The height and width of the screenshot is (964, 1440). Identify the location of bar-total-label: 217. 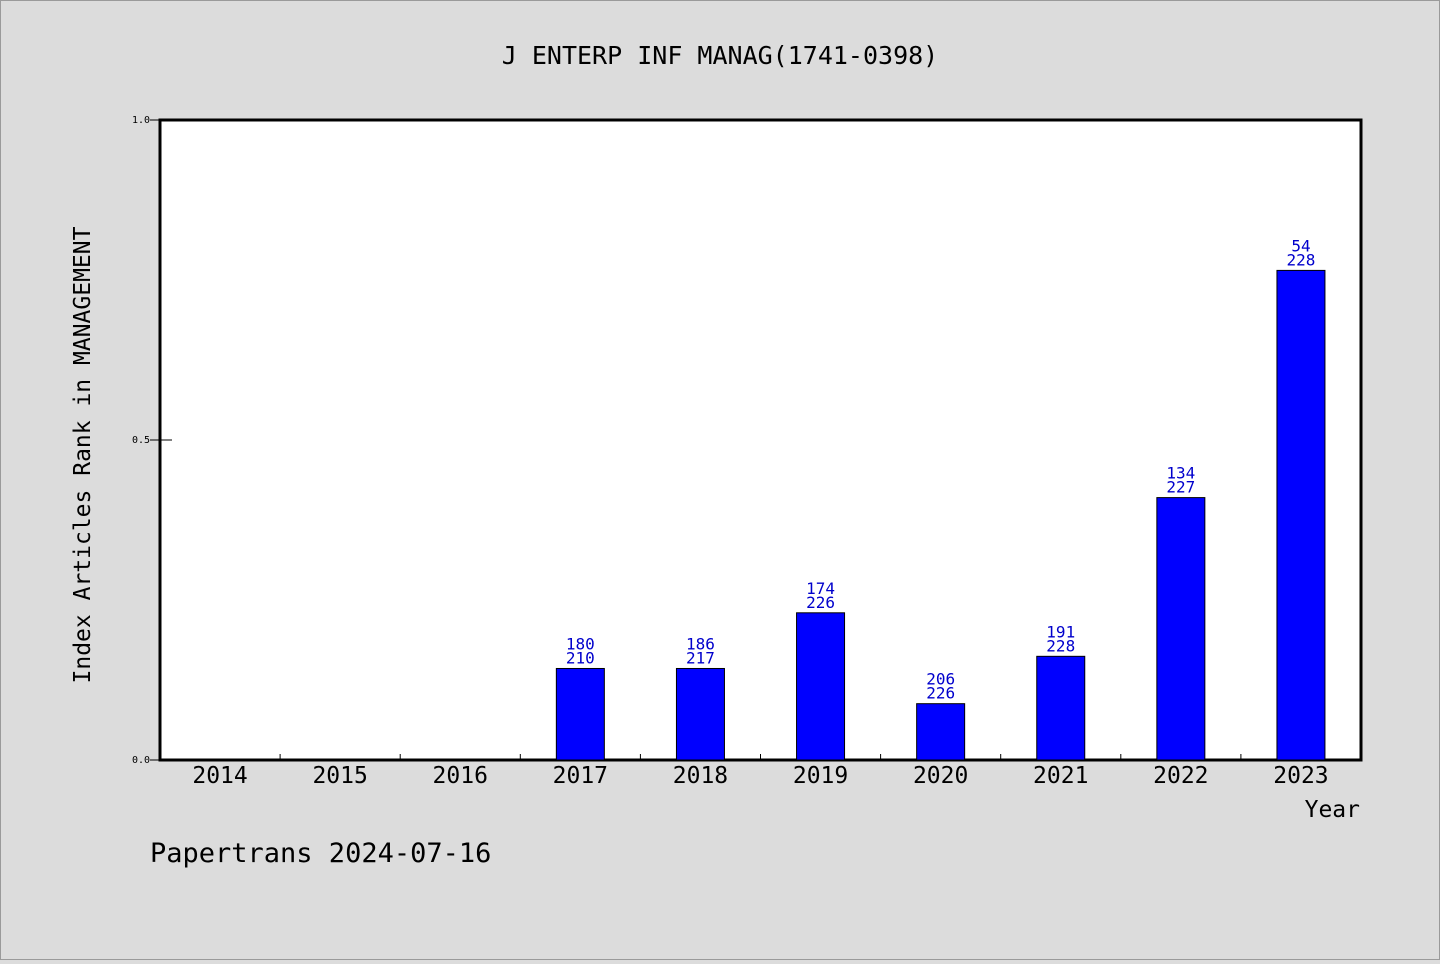
(700, 657).